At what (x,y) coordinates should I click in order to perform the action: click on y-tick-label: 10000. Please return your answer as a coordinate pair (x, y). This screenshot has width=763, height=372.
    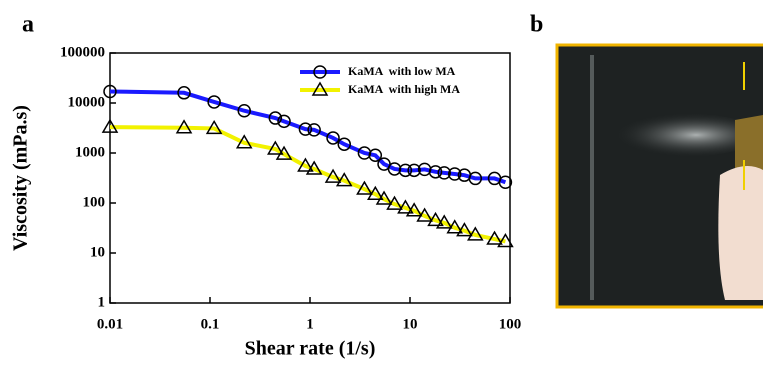
    Looking at the image, I should click on (87, 102).